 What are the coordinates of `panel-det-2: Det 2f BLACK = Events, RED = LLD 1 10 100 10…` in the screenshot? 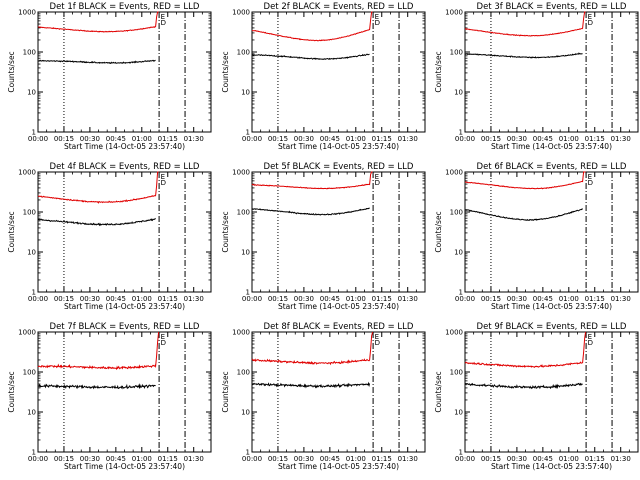 It's located at (323, 76).